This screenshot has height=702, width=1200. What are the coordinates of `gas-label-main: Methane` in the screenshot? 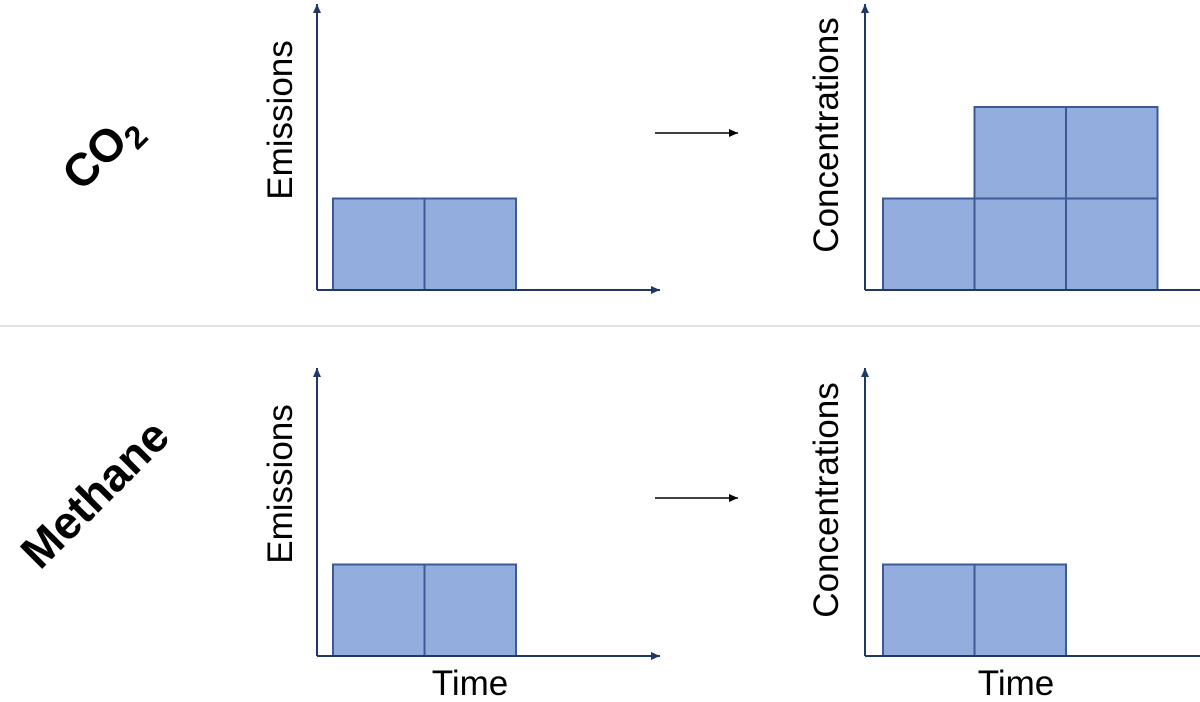 It's located at (94, 493).